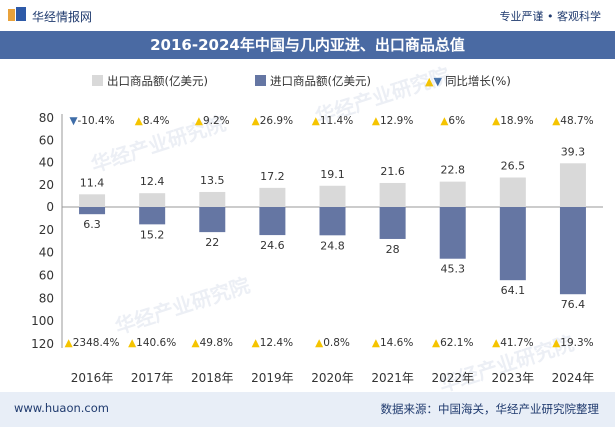 The height and width of the screenshot is (427, 615). Describe the element at coordinates (152, 234) in the screenshot. I see `import-value-label: 15.2` at that location.